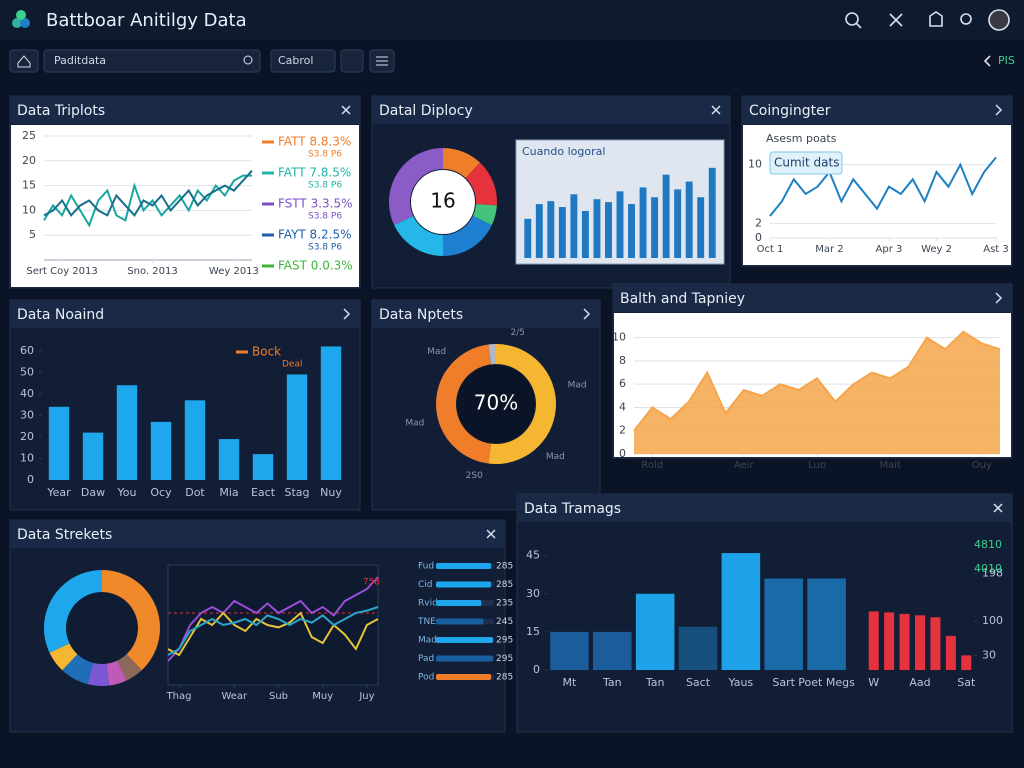 Image resolution: width=1024 pixels, height=768 pixels. I want to click on home-button, so click(24, 61).